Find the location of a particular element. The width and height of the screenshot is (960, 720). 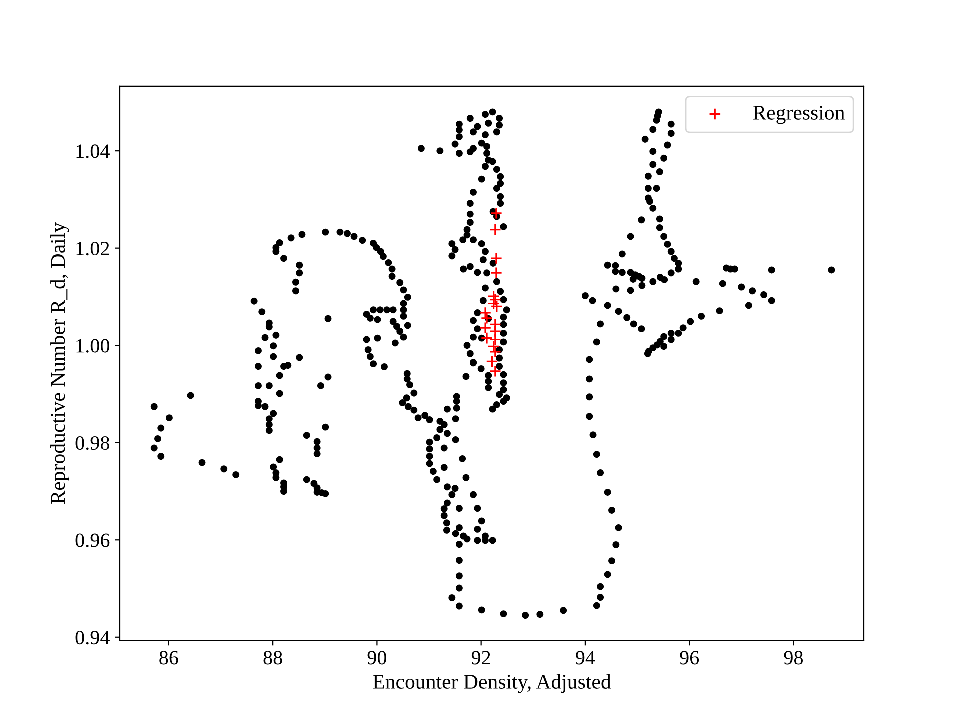

x-tick-label: 92 is located at coordinates (481, 658).